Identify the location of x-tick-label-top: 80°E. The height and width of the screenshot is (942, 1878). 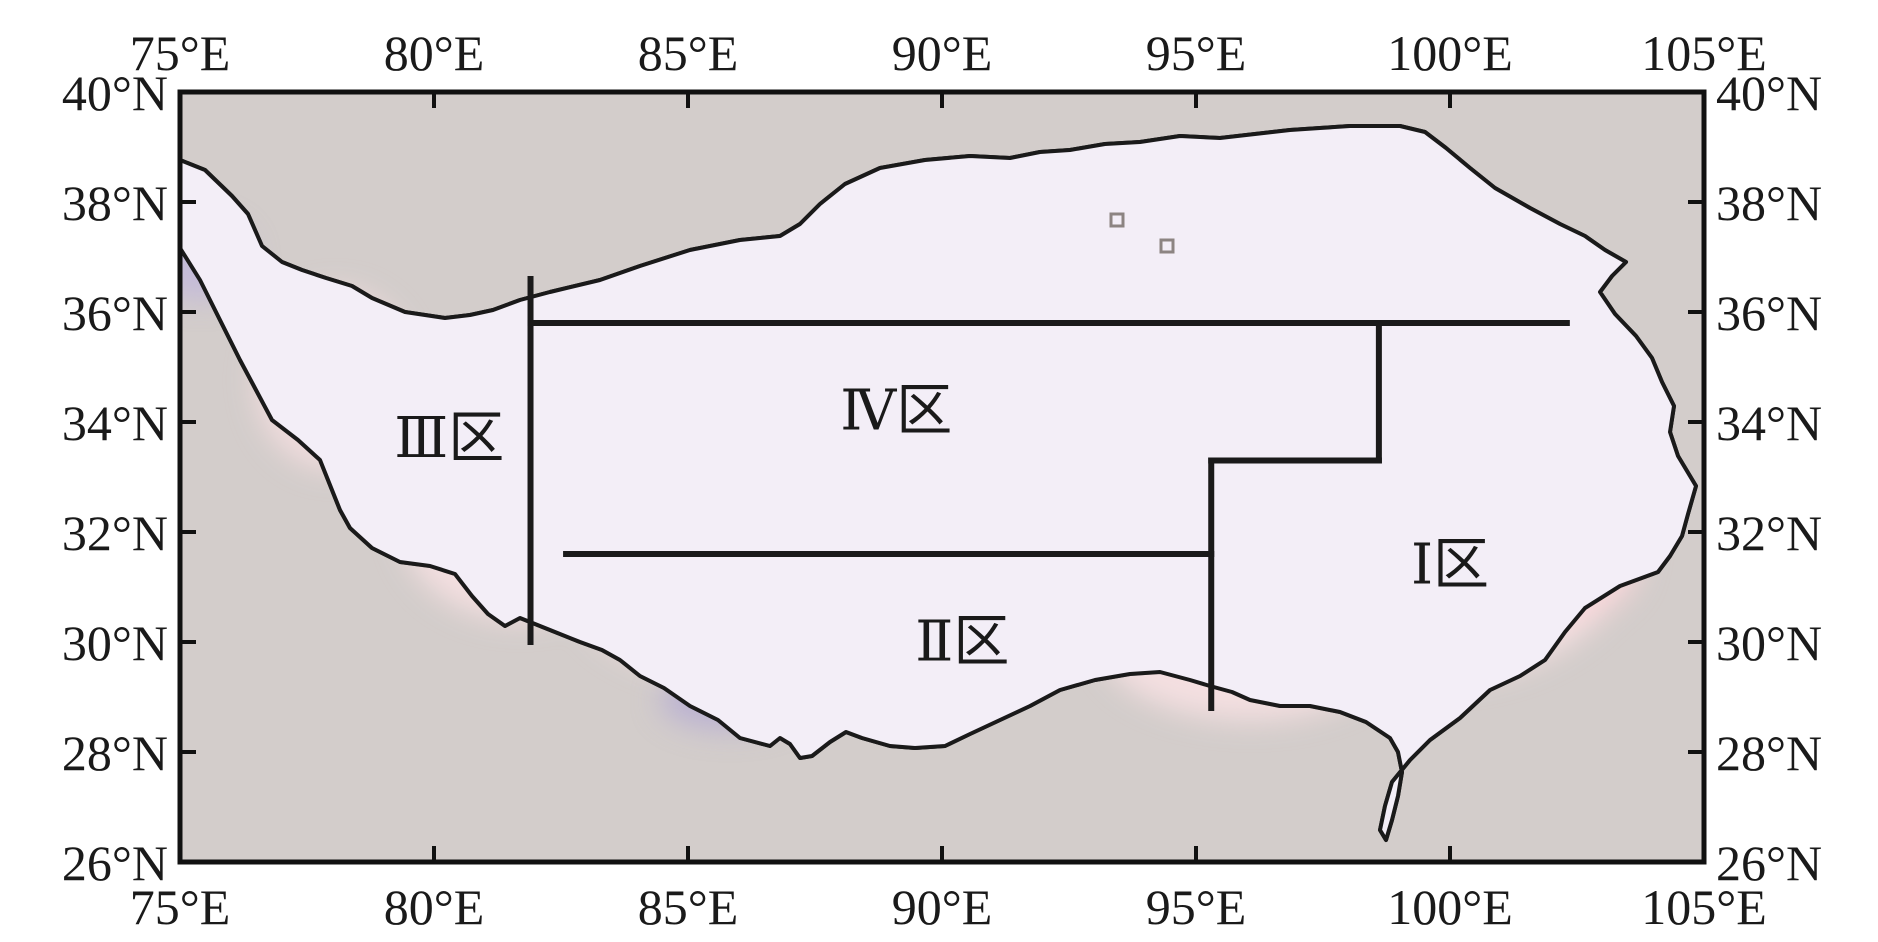
(434, 53).